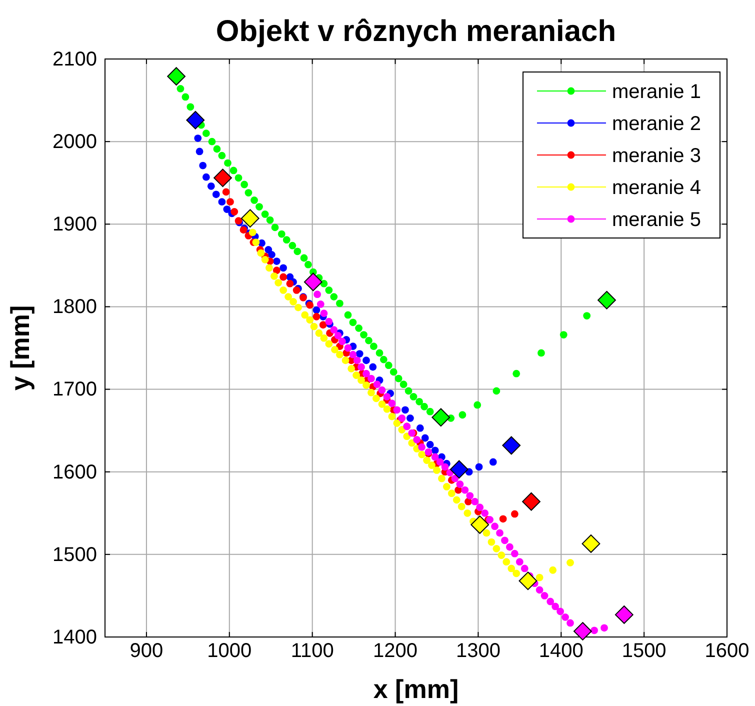 The image size is (755, 706). Describe the element at coordinates (229, 651) in the screenshot. I see `x-tick-label: 1000` at that location.